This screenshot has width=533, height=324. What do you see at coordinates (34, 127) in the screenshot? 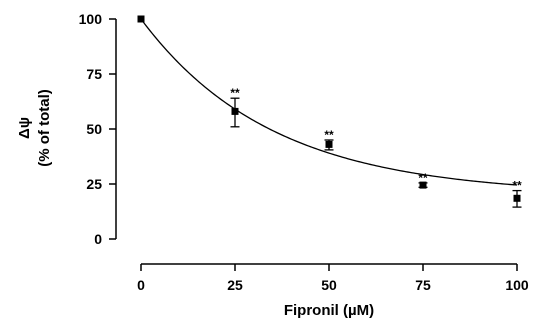
I see `y-axis-title: Δψ (% of total)` at bounding box center [34, 127].